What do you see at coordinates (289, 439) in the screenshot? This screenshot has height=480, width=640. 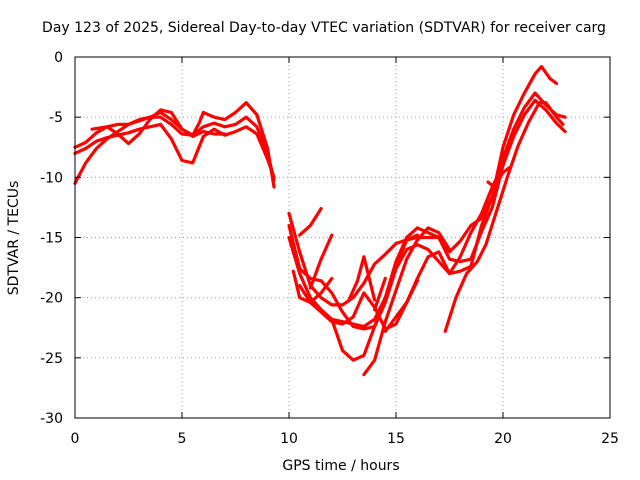 I see `x-tick-label: 10` at bounding box center [289, 439].